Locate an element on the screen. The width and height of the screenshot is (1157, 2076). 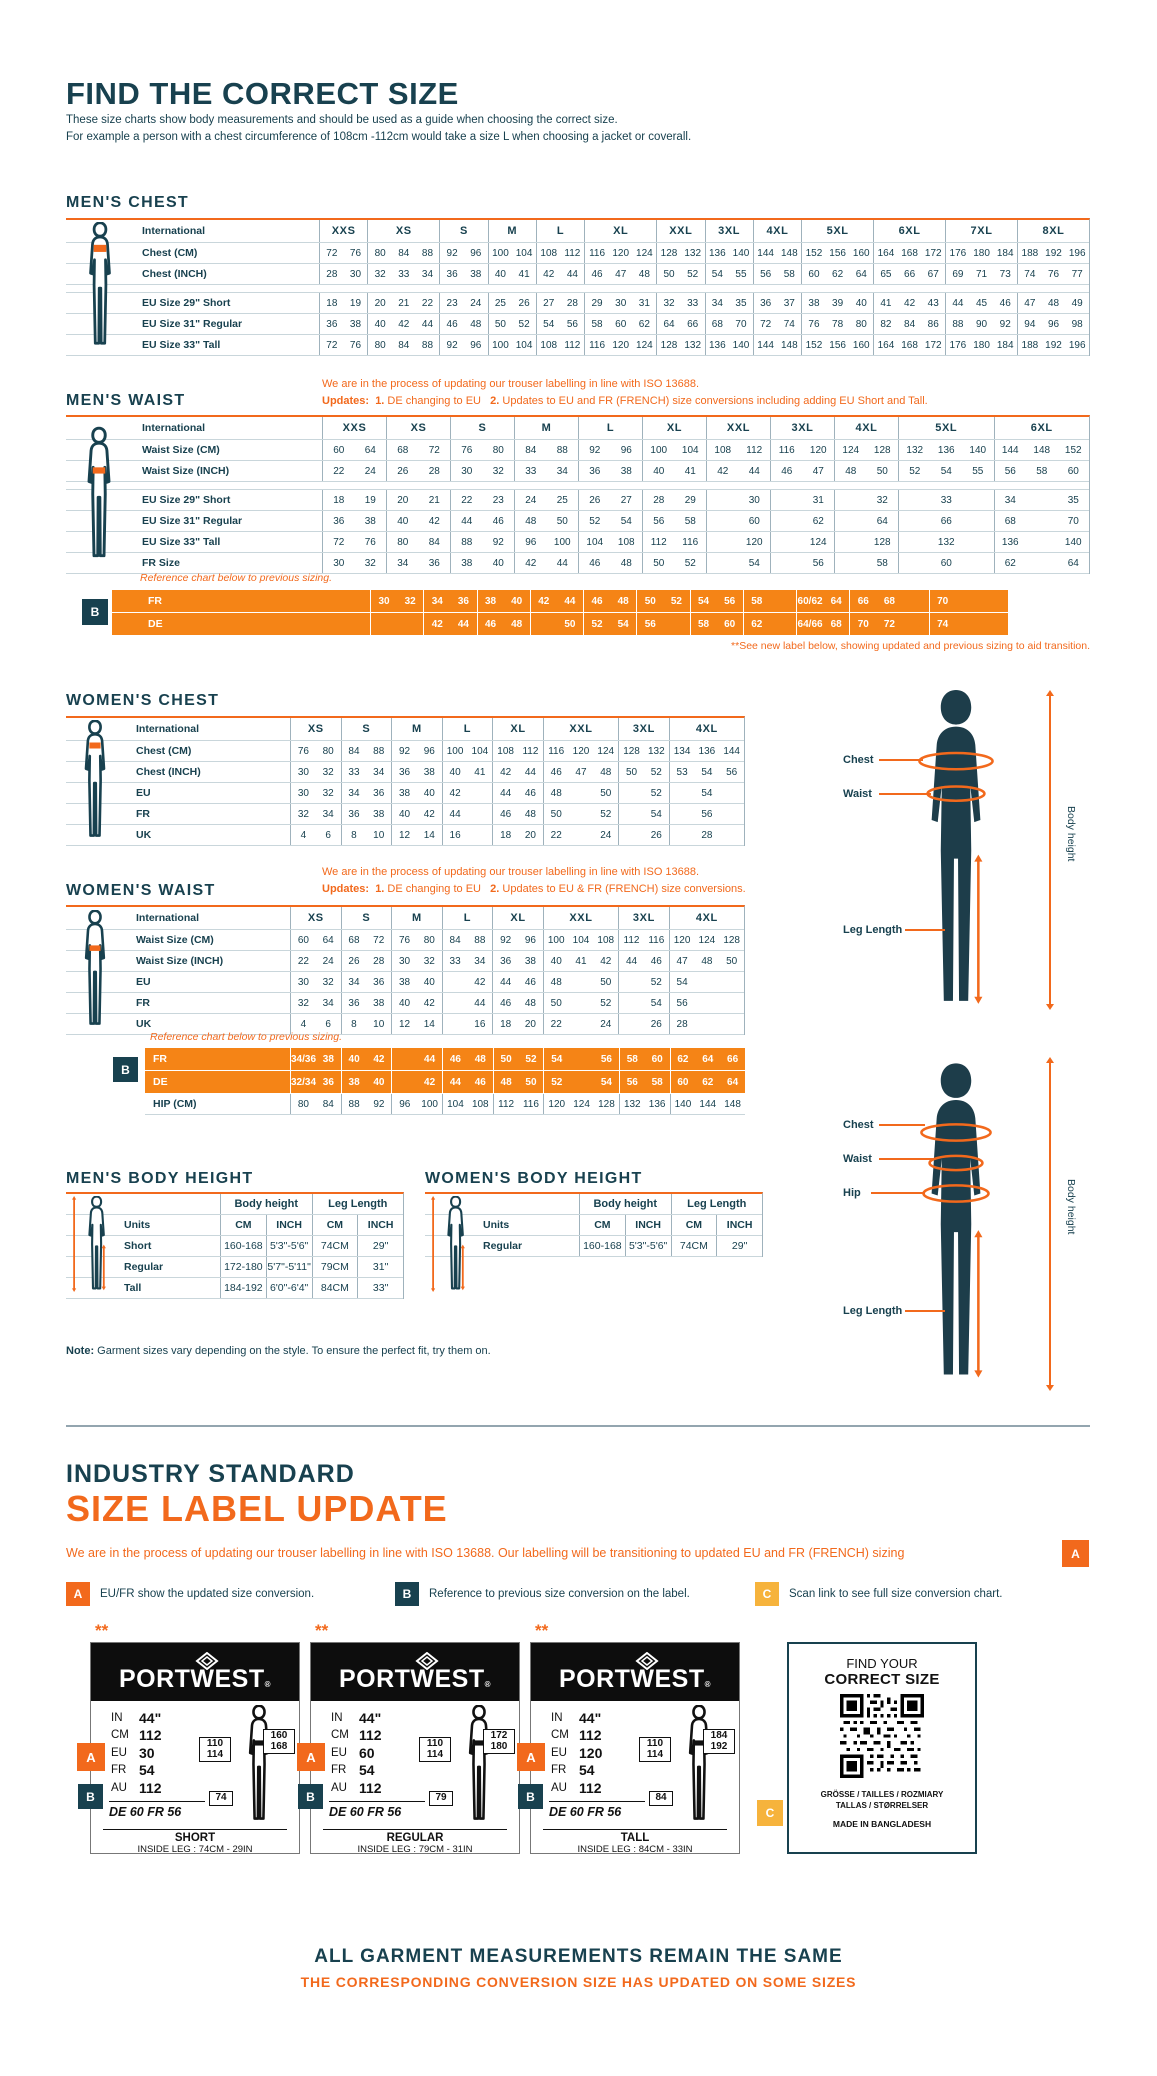
size-group-name: XS is located at coordinates (418, 428).